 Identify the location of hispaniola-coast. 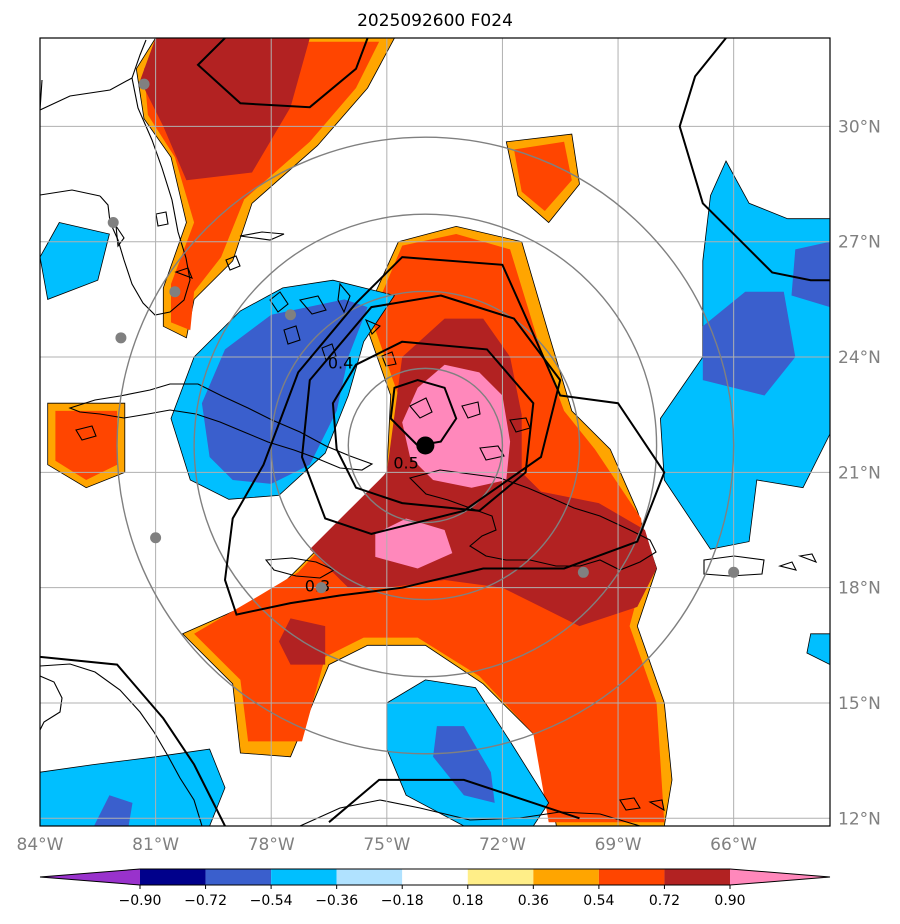
(532, 520).